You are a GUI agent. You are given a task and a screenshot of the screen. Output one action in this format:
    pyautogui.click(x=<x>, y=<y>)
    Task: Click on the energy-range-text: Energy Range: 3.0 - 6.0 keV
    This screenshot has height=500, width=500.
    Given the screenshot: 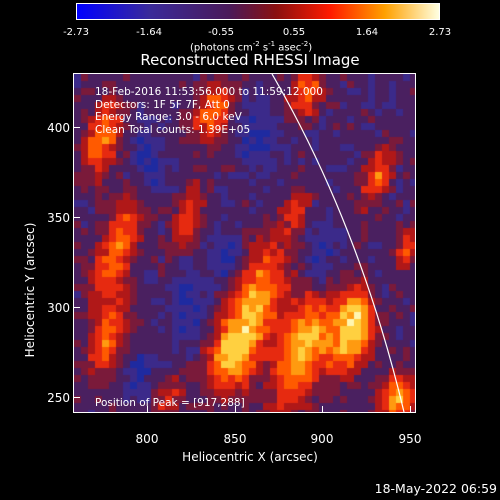 What is the action you would take?
    pyautogui.click(x=168, y=117)
    